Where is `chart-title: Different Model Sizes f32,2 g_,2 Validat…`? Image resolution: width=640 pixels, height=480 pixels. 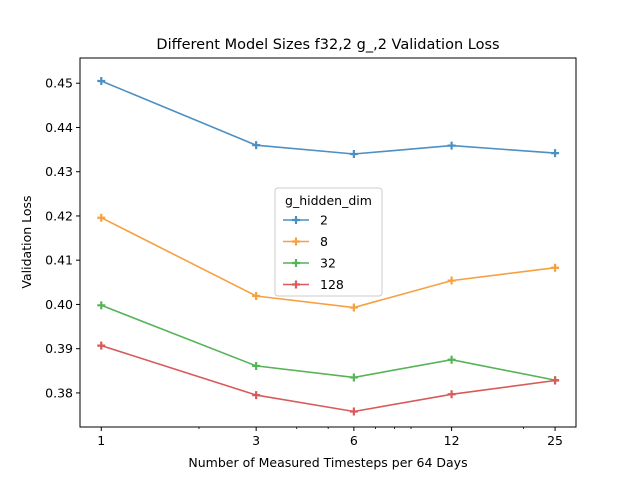
chart-title: Different Model Sizes f32,2 g_,2 Validat… is located at coordinates (327, 45).